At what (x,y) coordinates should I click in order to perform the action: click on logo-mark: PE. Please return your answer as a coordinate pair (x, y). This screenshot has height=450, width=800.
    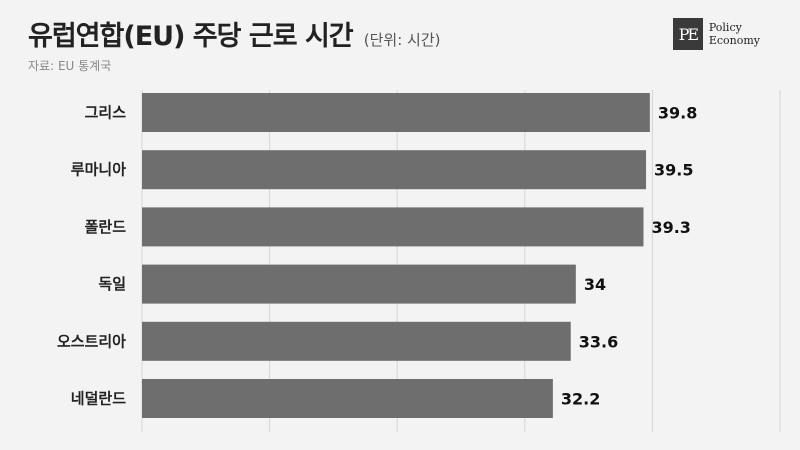
    Looking at the image, I should click on (687, 34).